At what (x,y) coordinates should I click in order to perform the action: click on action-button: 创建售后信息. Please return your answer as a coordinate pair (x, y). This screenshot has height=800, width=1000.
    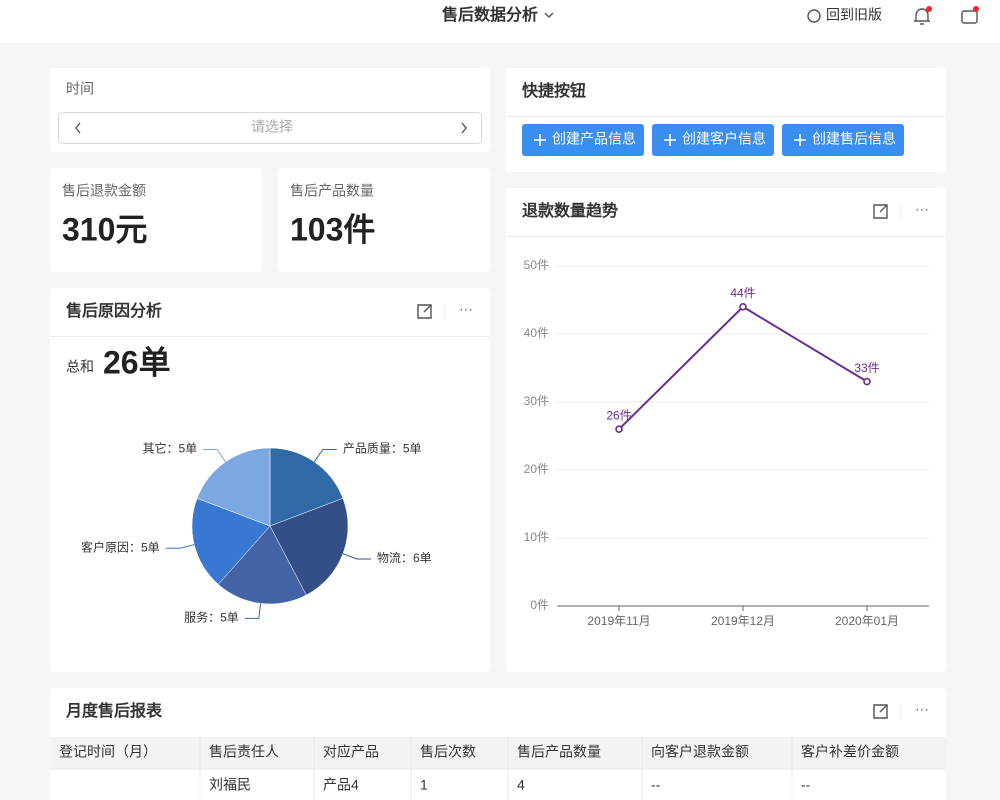
    Looking at the image, I should click on (843, 140).